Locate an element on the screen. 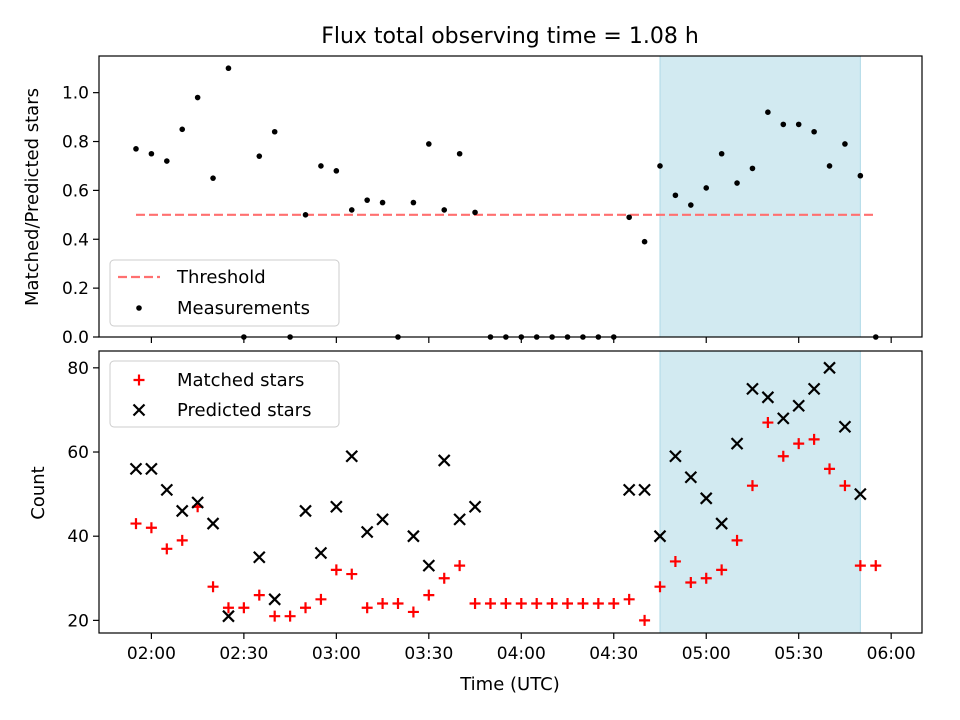  legend-bottom: Matched stars Predicted stars is located at coordinates (224, 394).